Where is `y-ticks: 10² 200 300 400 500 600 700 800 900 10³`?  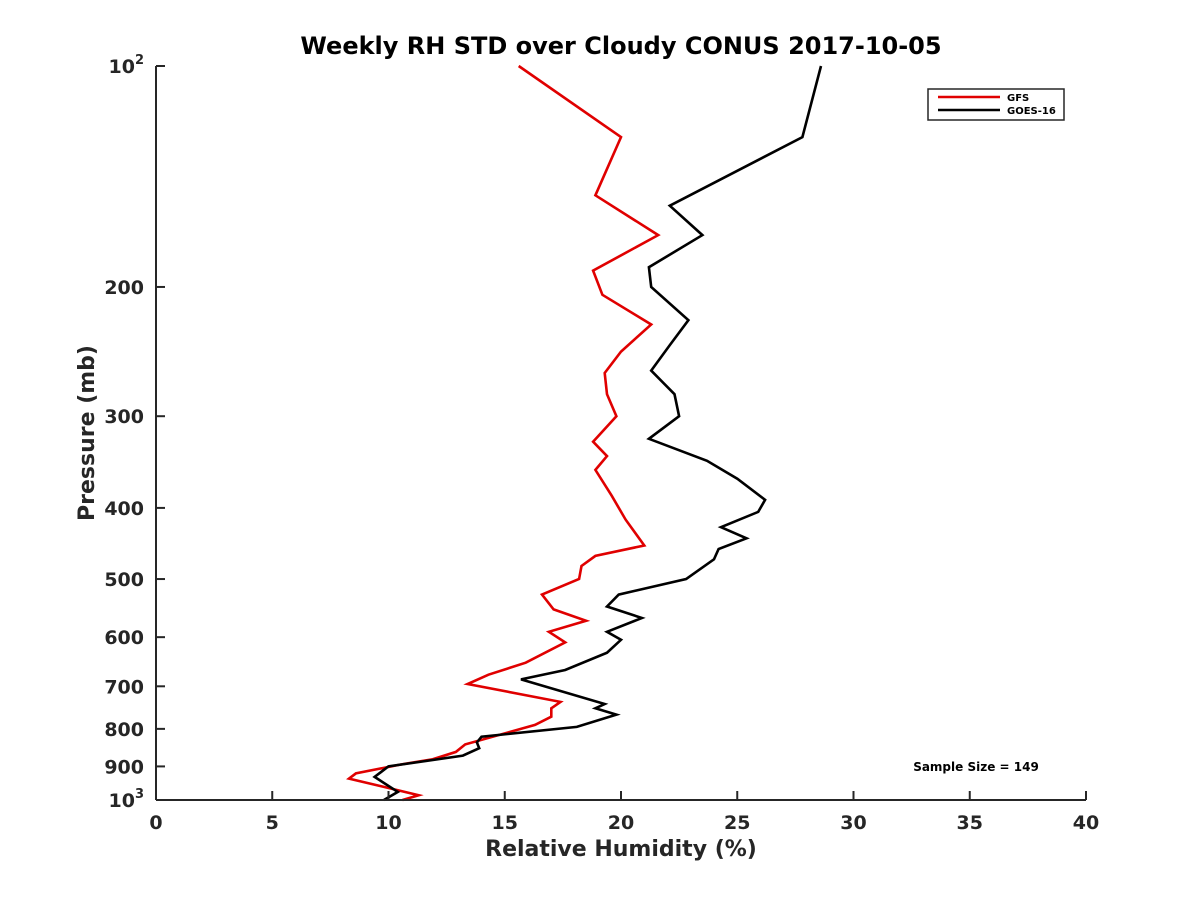 y-ticks: 10² 200 300 400 500 600 700 800 900 10³ is located at coordinates (134, 432).